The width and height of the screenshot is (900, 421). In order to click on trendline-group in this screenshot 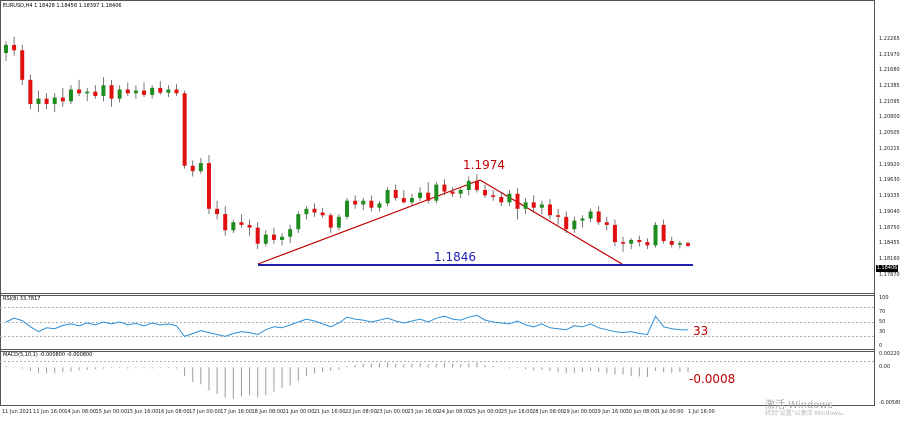, I will do `click(475, 222)`.